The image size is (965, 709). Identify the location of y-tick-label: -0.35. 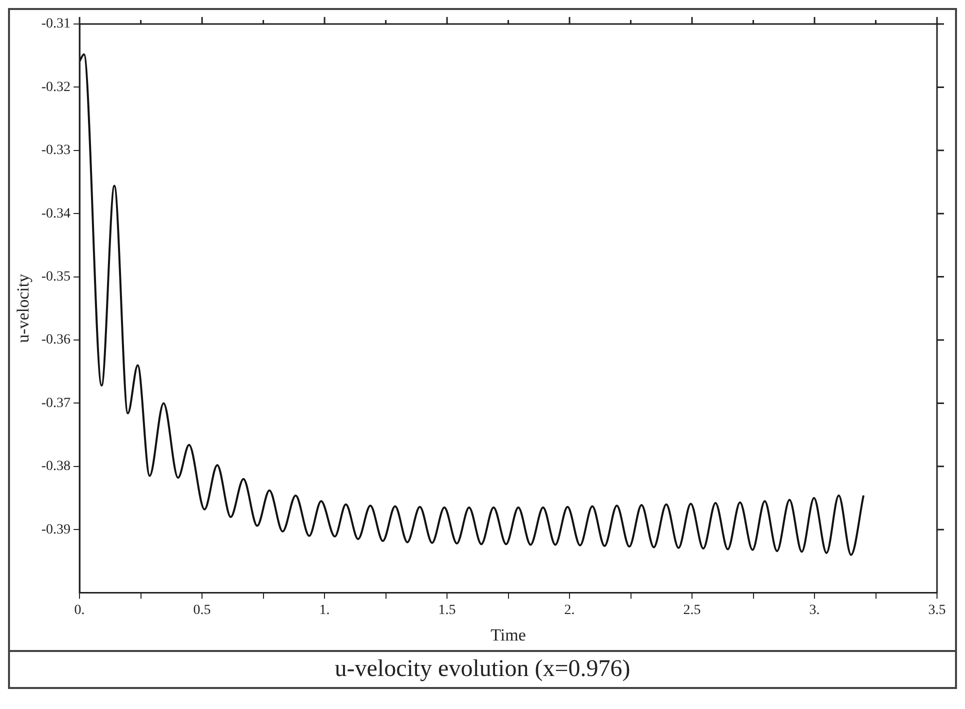
(56, 276).